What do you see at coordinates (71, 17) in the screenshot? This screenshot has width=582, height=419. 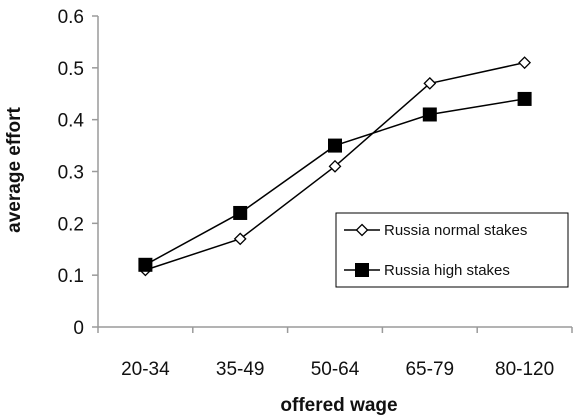 I see `y-tick-label: 0.6` at bounding box center [71, 17].